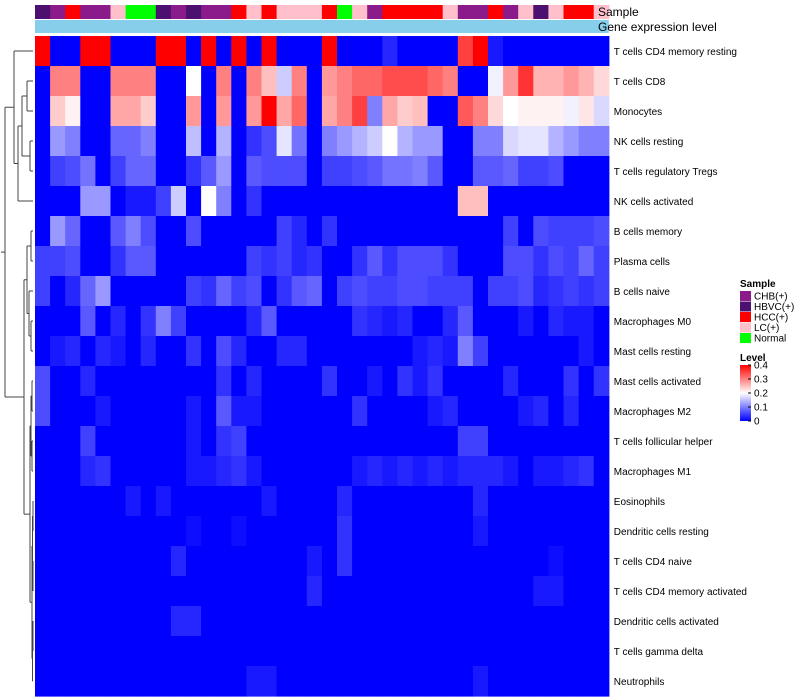 The image size is (800, 700). Describe the element at coordinates (652, 352) in the screenshot. I see `row-label: Mast cells resting` at that location.